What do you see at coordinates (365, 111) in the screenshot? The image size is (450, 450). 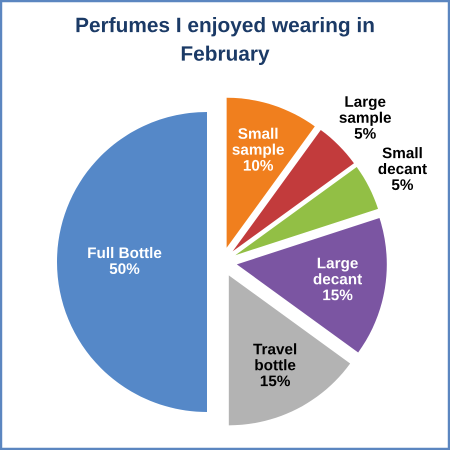 I see `slice-label: Large sample` at bounding box center [365, 111].